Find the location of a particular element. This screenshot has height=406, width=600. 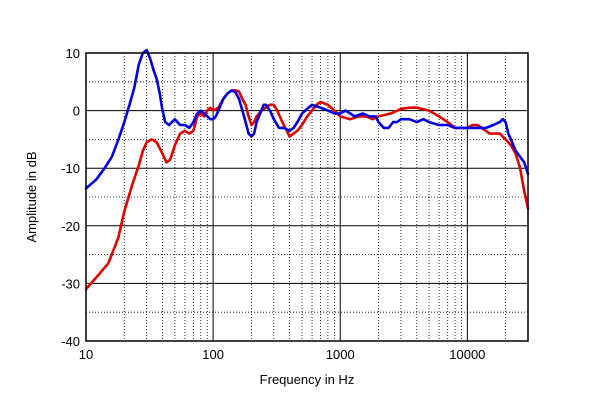

y-axis-title: Amplitude in dB is located at coordinates (31, 196).